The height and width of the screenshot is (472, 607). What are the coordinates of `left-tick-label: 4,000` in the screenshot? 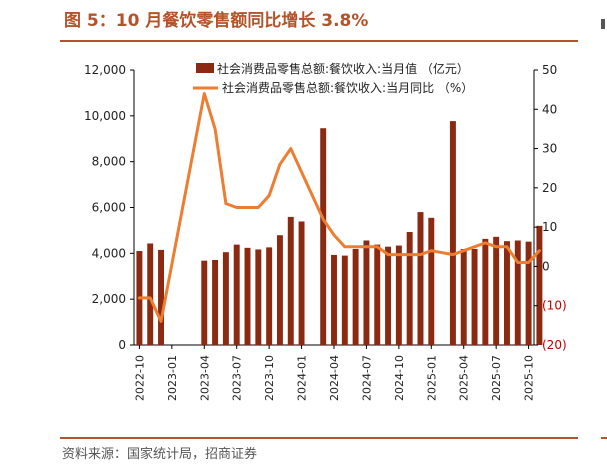 It's located at (109, 253).